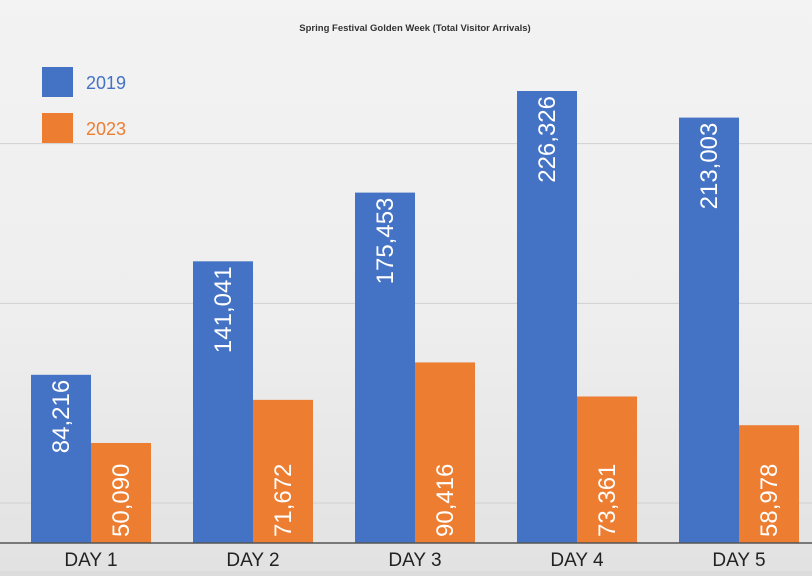  I want to click on data-label: 141,041, so click(223, 309).